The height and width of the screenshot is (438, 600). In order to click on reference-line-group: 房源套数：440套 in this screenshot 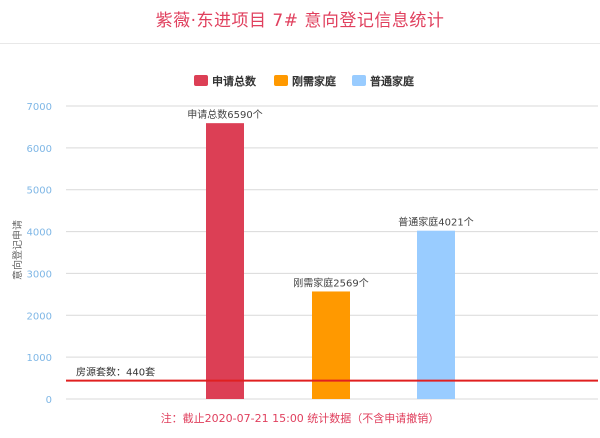, I will do `click(332, 374)`.